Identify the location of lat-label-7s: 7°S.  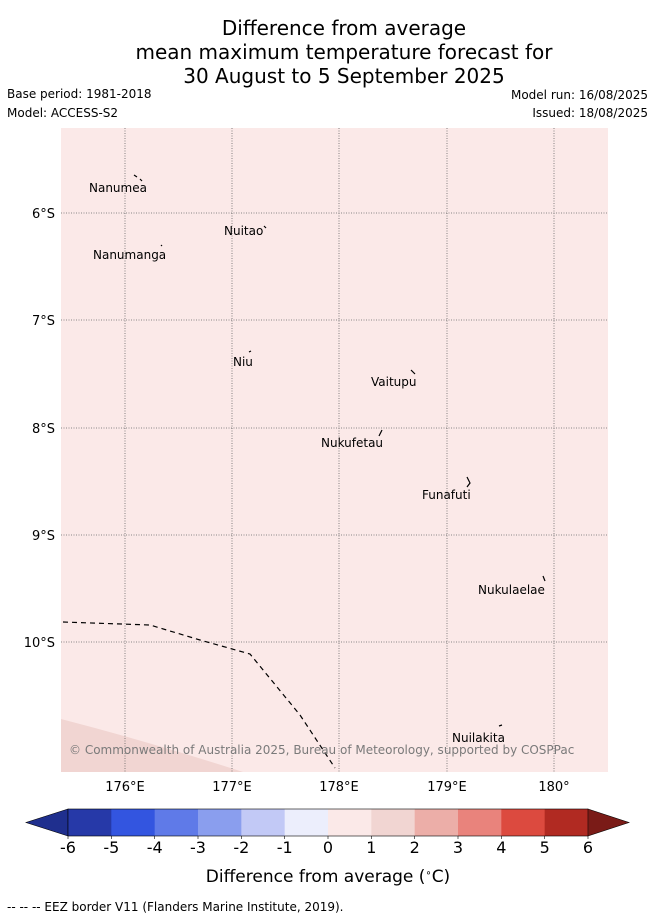
(43, 321).